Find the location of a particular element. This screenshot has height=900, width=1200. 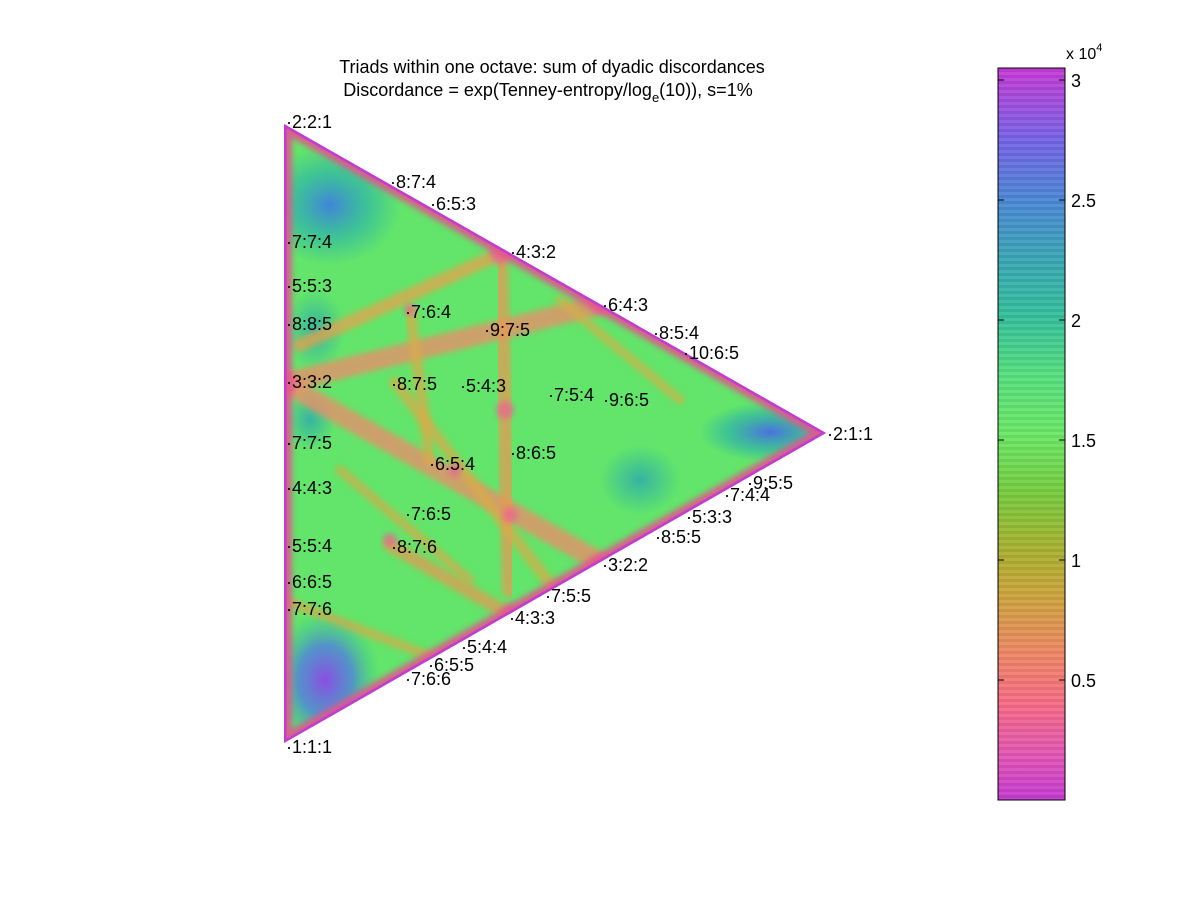

triad-label: ·8:8:5 is located at coordinates (309, 324).